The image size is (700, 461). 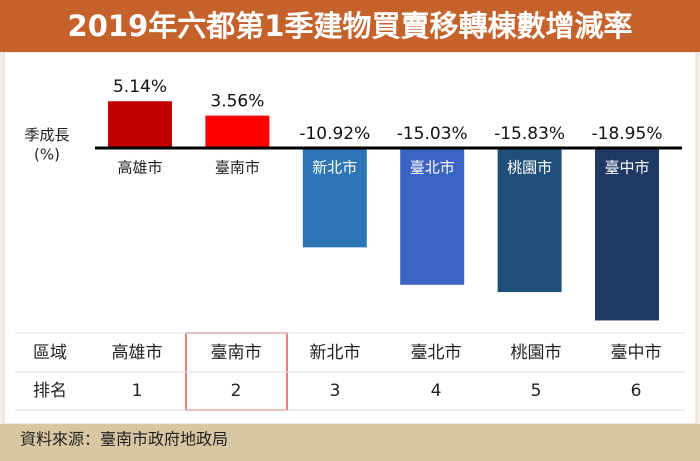 I want to click on footer-source: 資料來源：臺南市政府地政局, so click(x=124, y=439).